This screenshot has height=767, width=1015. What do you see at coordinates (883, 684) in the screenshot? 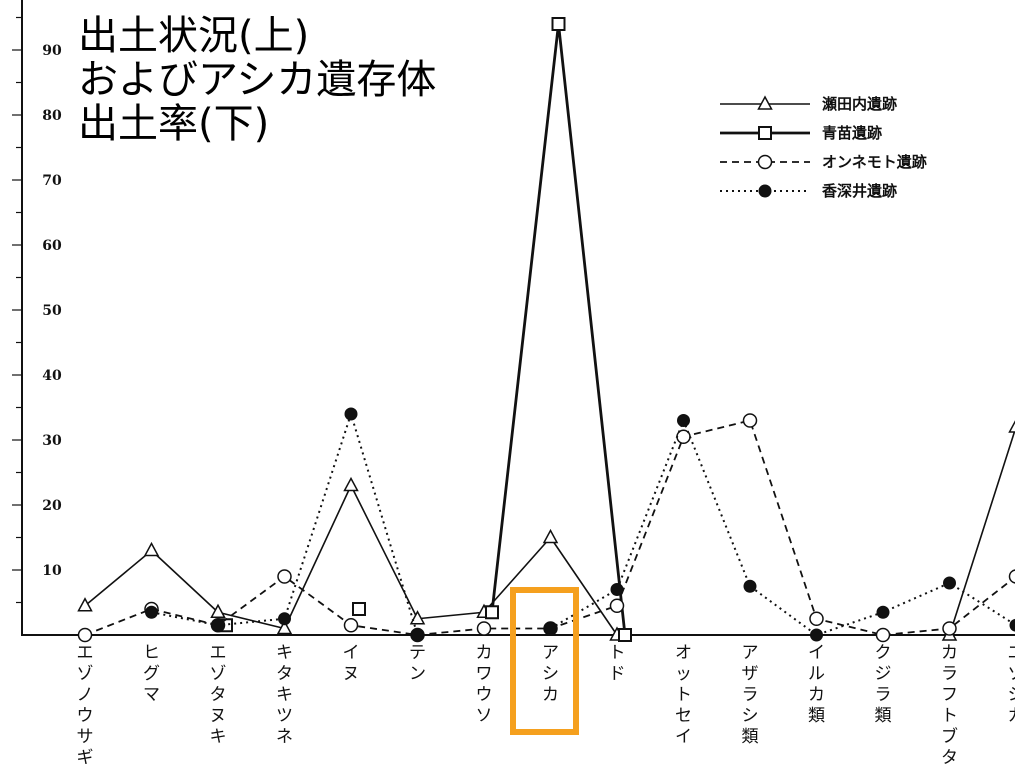
I see `category-label: クジラ類` at bounding box center [883, 684].